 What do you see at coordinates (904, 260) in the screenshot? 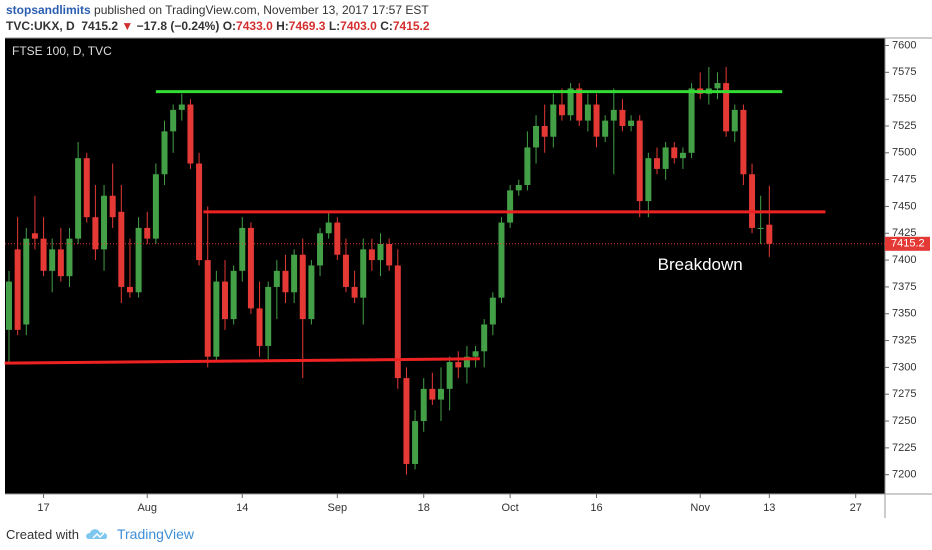
I see `y-tick-label: 7400` at bounding box center [904, 260].